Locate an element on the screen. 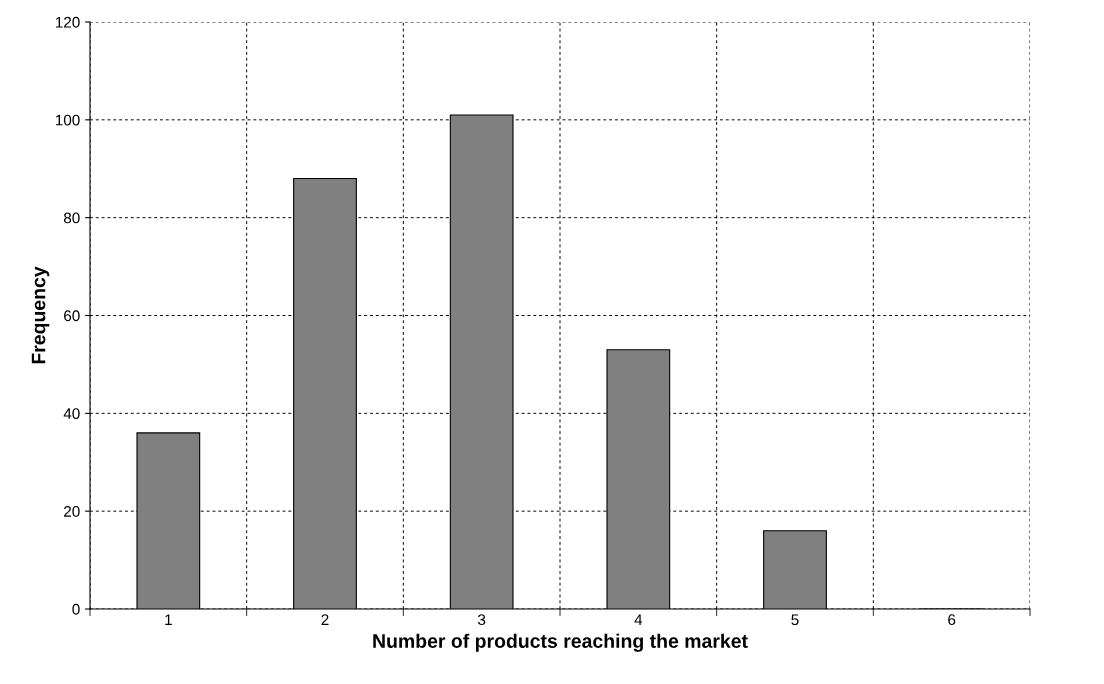 The width and height of the screenshot is (1104, 684). y-tick-label: 60 is located at coordinates (72, 316).